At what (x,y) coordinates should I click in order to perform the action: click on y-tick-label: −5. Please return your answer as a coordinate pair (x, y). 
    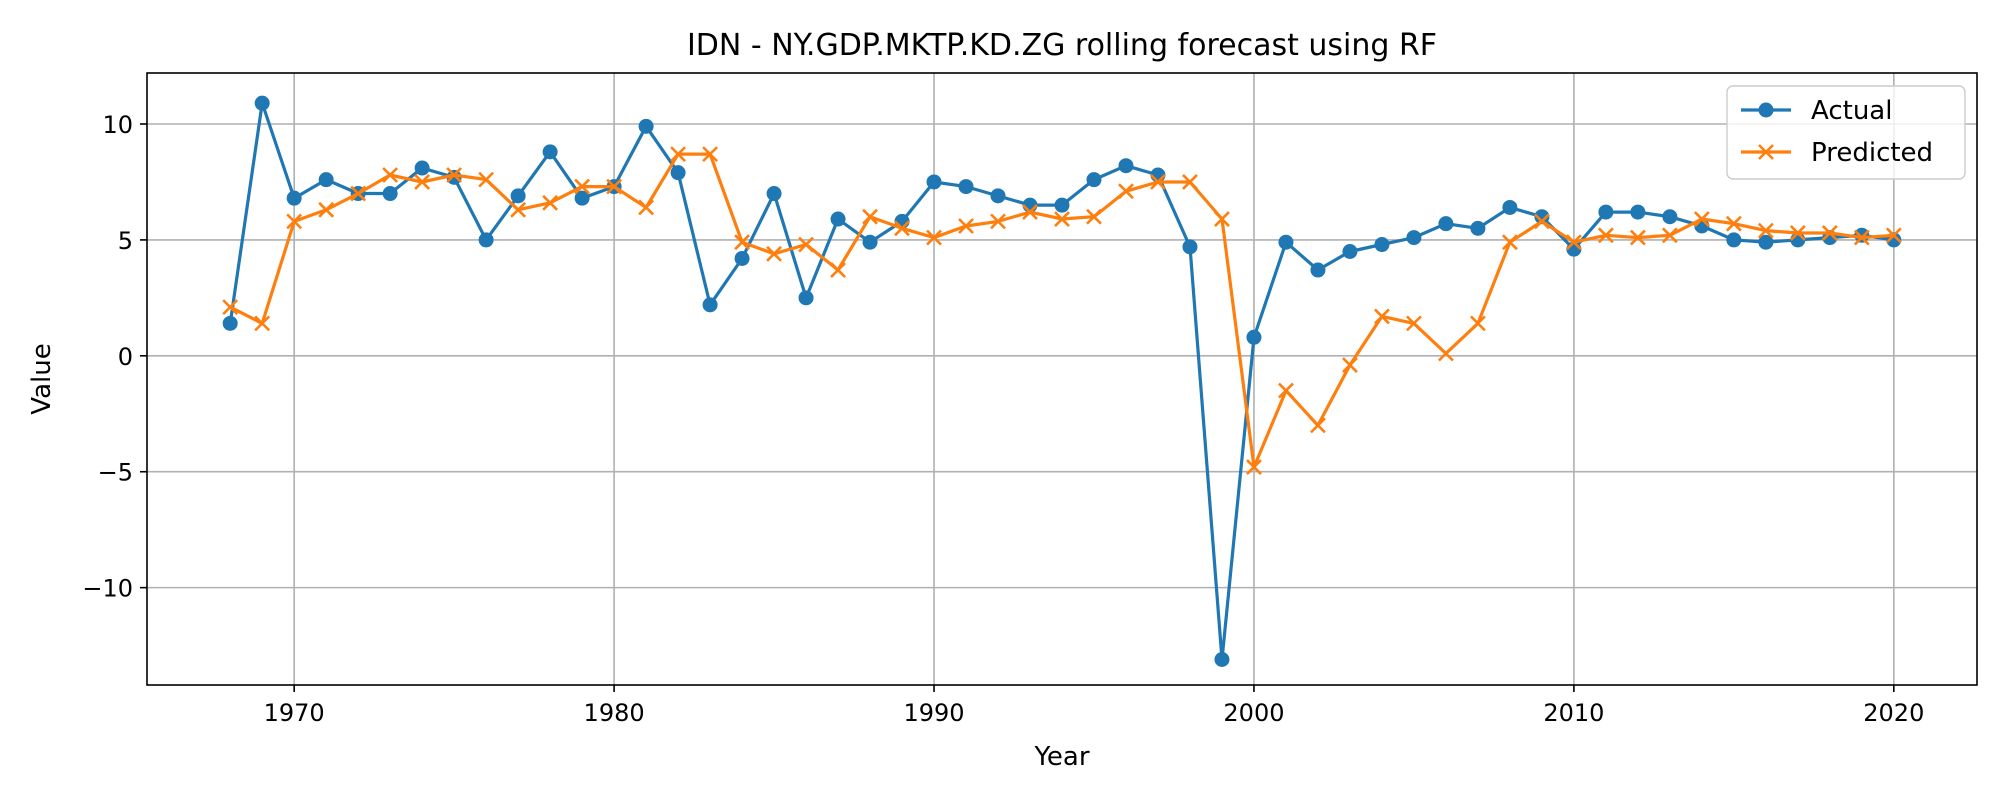
    Looking at the image, I should click on (115, 473).